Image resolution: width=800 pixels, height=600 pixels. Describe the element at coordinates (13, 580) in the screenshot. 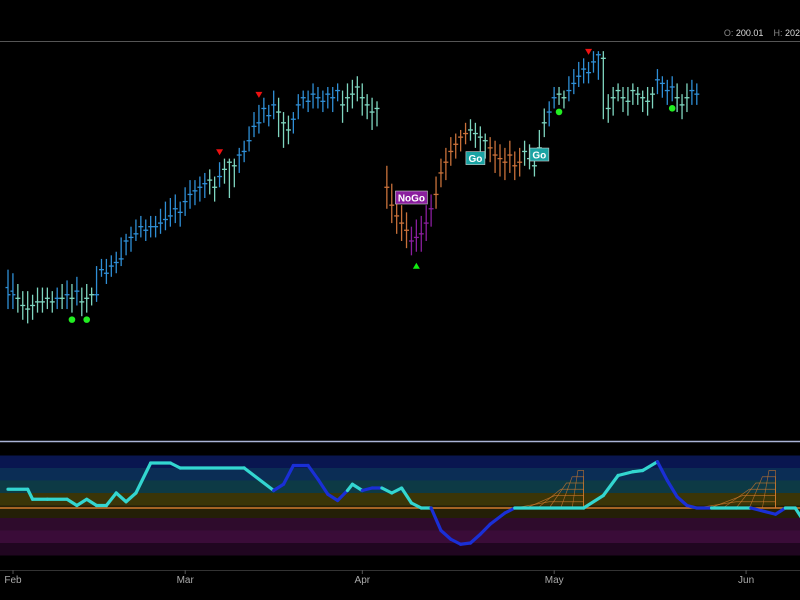

I see `x-tick-label: Feb` at that location.